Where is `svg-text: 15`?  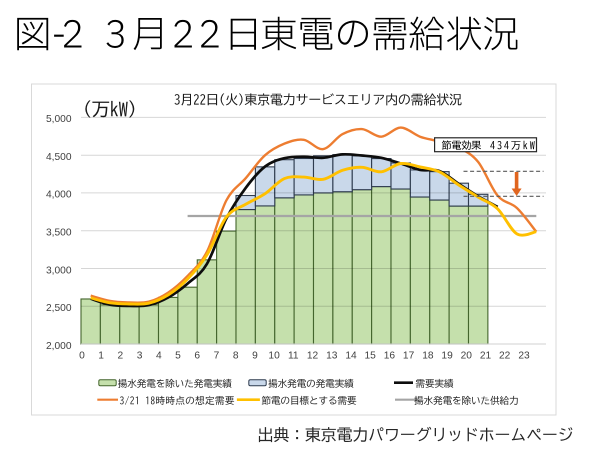 svg-text: 15 is located at coordinates (371, 356).